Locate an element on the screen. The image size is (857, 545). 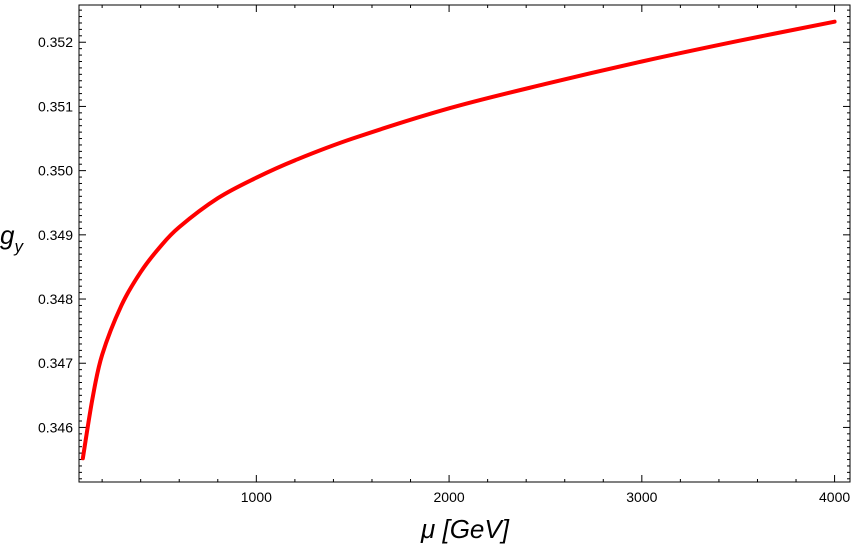
y-tick-label: 0.349 is located at coordinates (55, 235).